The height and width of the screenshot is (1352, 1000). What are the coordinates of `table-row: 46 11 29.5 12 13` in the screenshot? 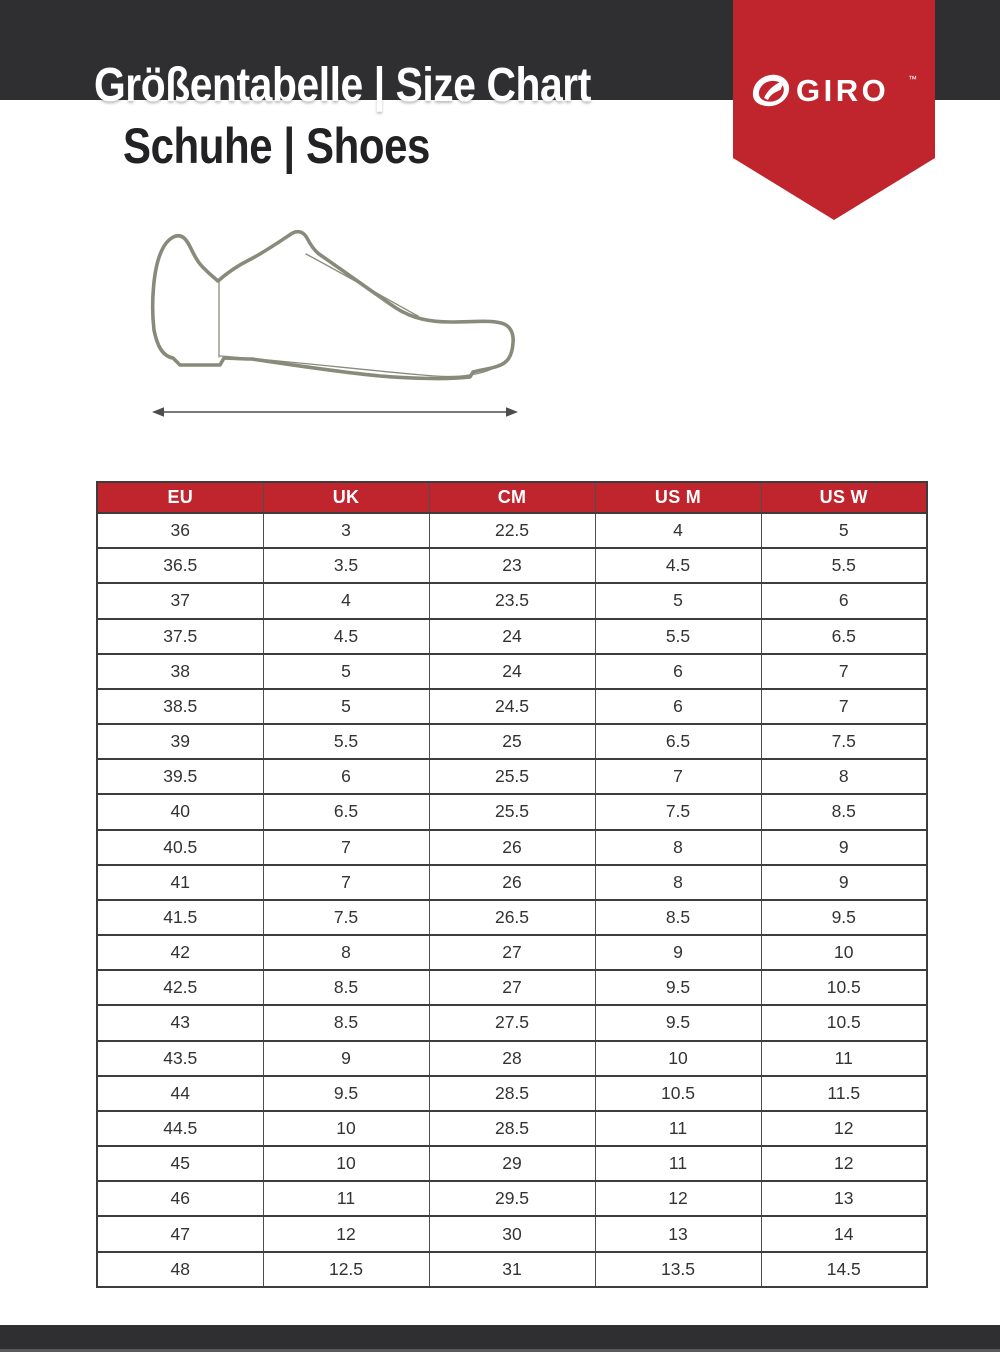 It's located at (512, 1199).